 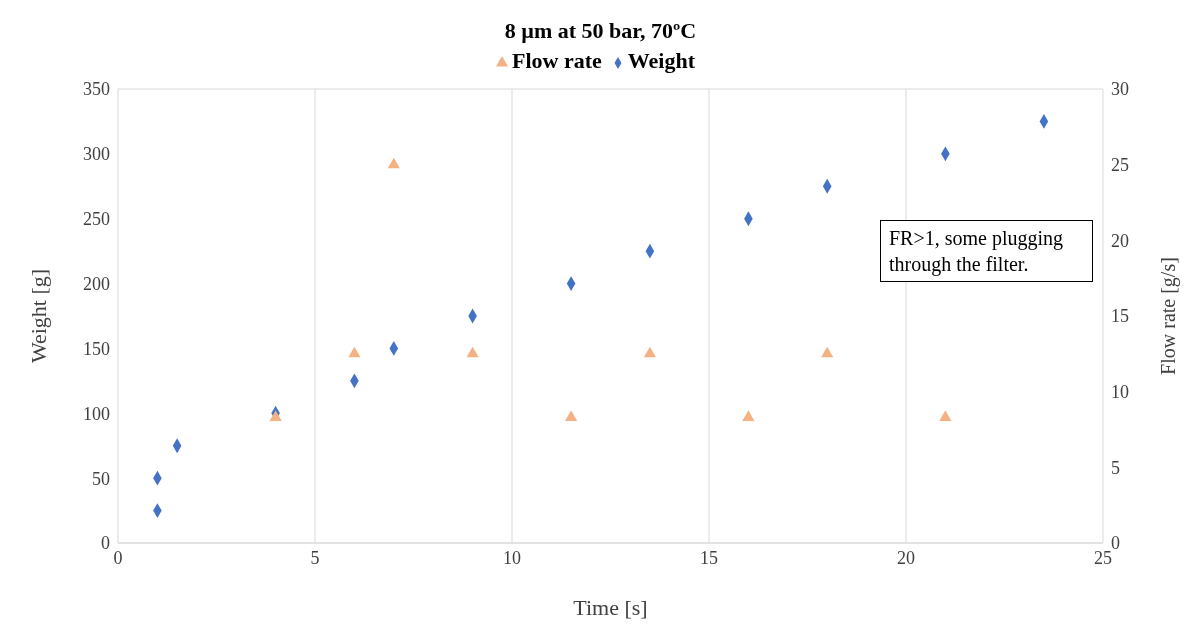 What do you see at coordinates (600, 31) in the screenshot?
I see `chart-title: 8 µm at 50 bar, 70ºC` at bounding box center [600, 31].